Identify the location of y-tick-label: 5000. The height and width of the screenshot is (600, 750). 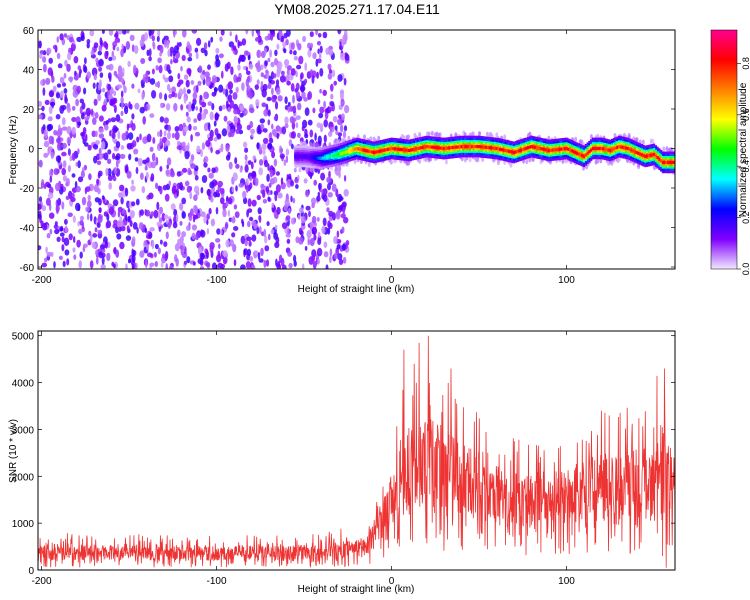
(23, 337).